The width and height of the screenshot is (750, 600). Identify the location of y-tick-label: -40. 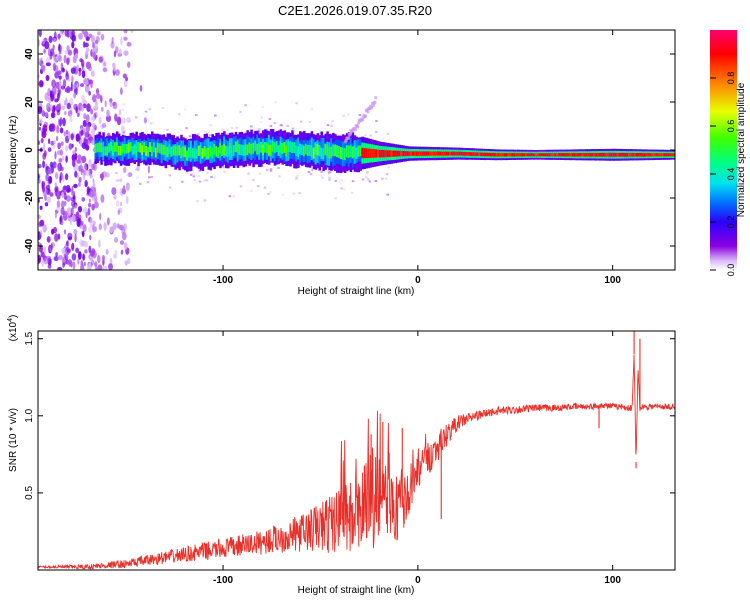
(29, 245).